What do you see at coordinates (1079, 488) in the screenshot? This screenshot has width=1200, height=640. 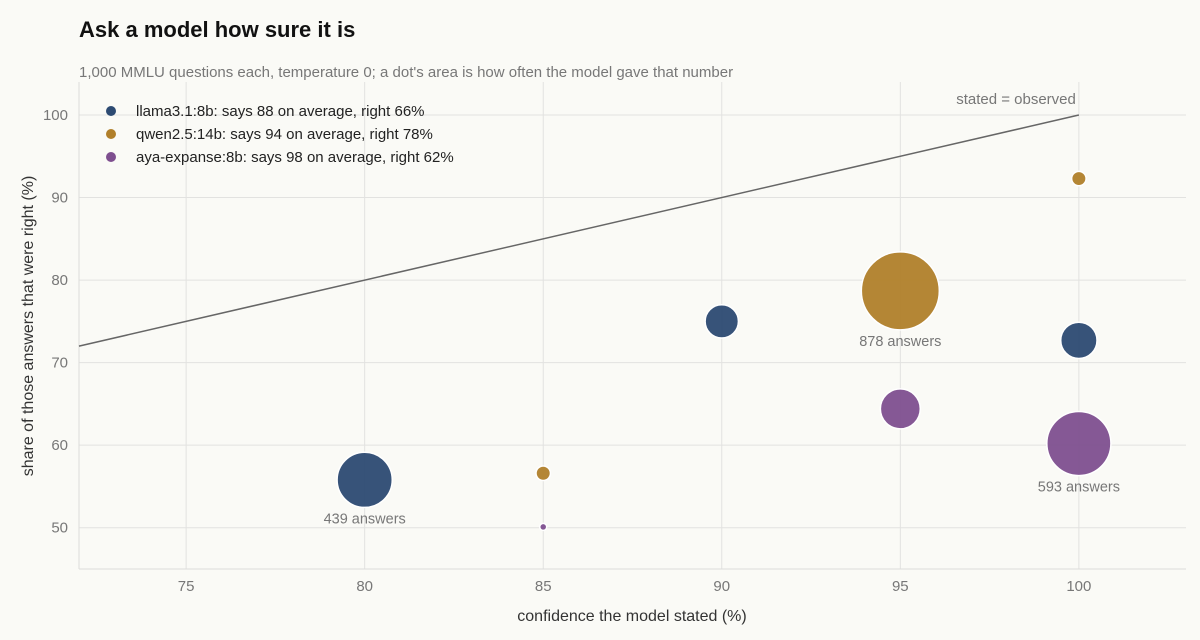 I see `point-annotation: 593 answers` at bounding box center [1079, 488].